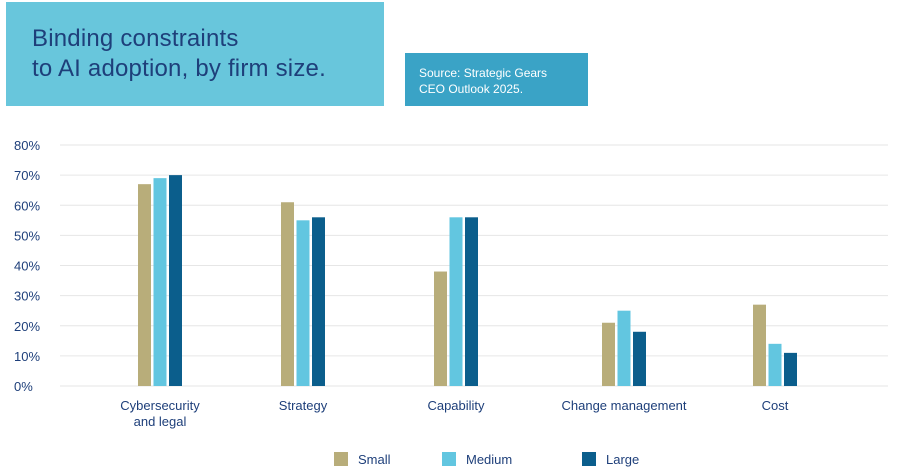 This screenshot has width=900, height=469. Describe the element at coordinates (622, 459) in the screenshot. I see `legend-label-large: Large` at that location.